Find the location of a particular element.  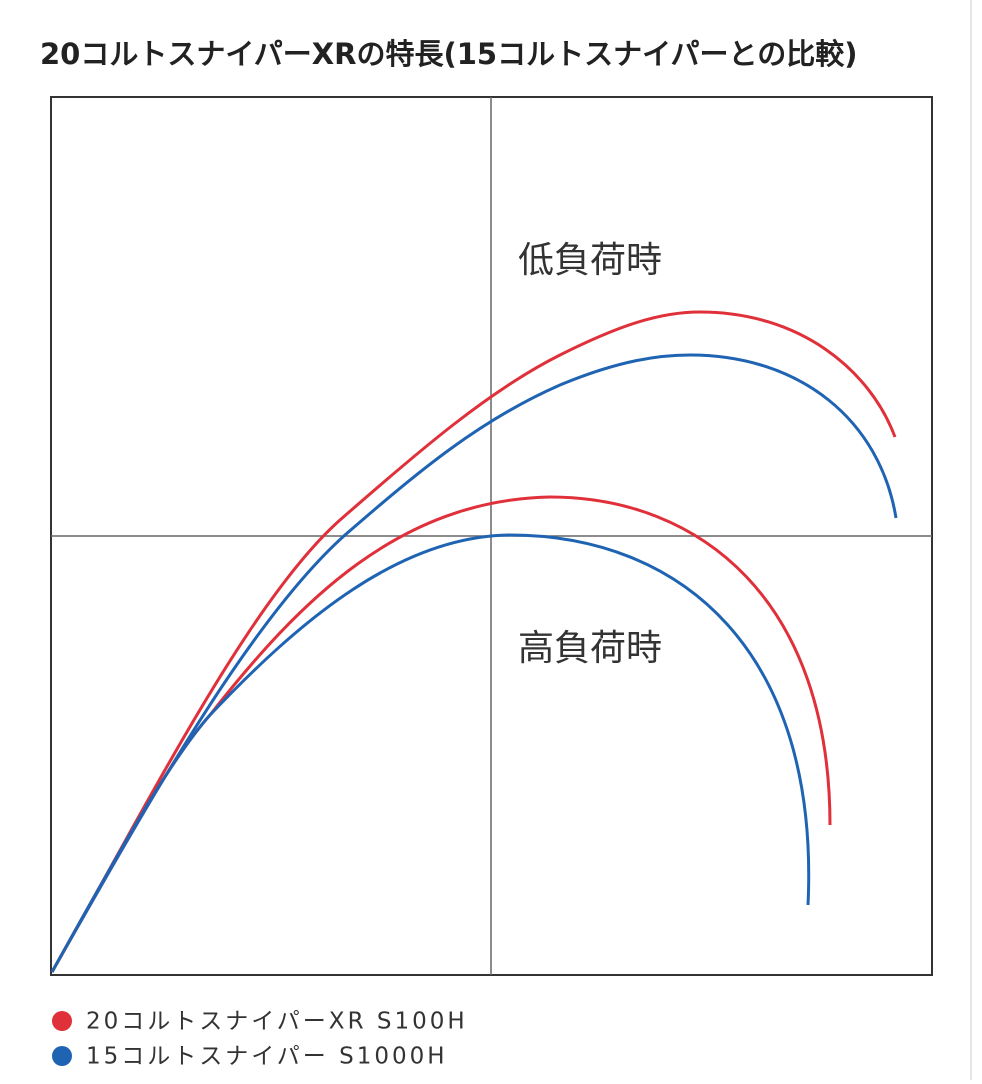

legend-label: 20コルトスナイパーXR S100H is located at coordinates (277, 1022).